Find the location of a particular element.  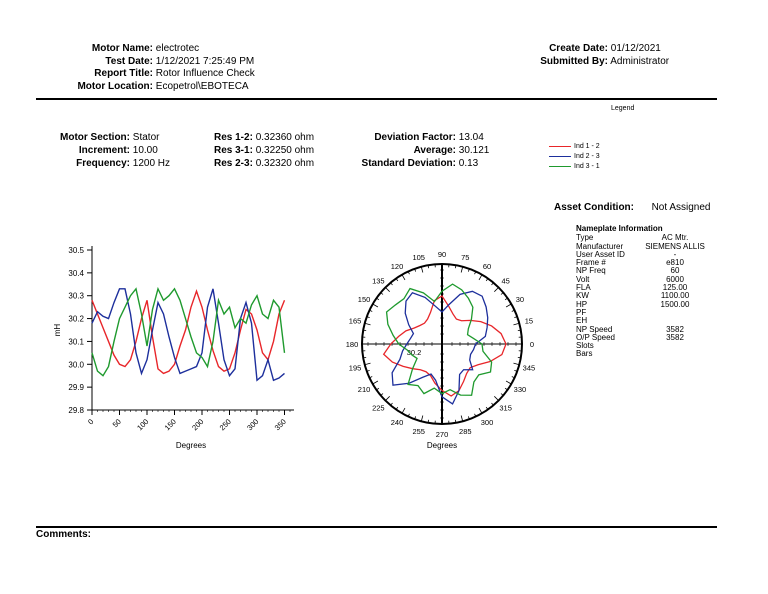

submitted-by-label: Submitted By: is located at coordinates (574, 61).